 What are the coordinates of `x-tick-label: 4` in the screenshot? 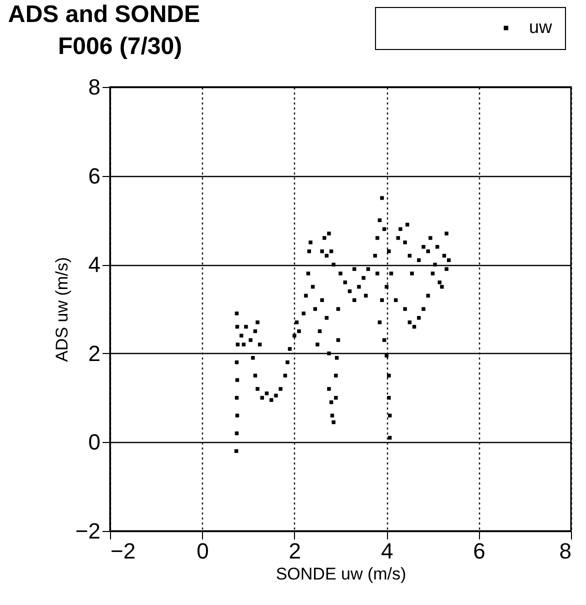 It's located at (387, 551).